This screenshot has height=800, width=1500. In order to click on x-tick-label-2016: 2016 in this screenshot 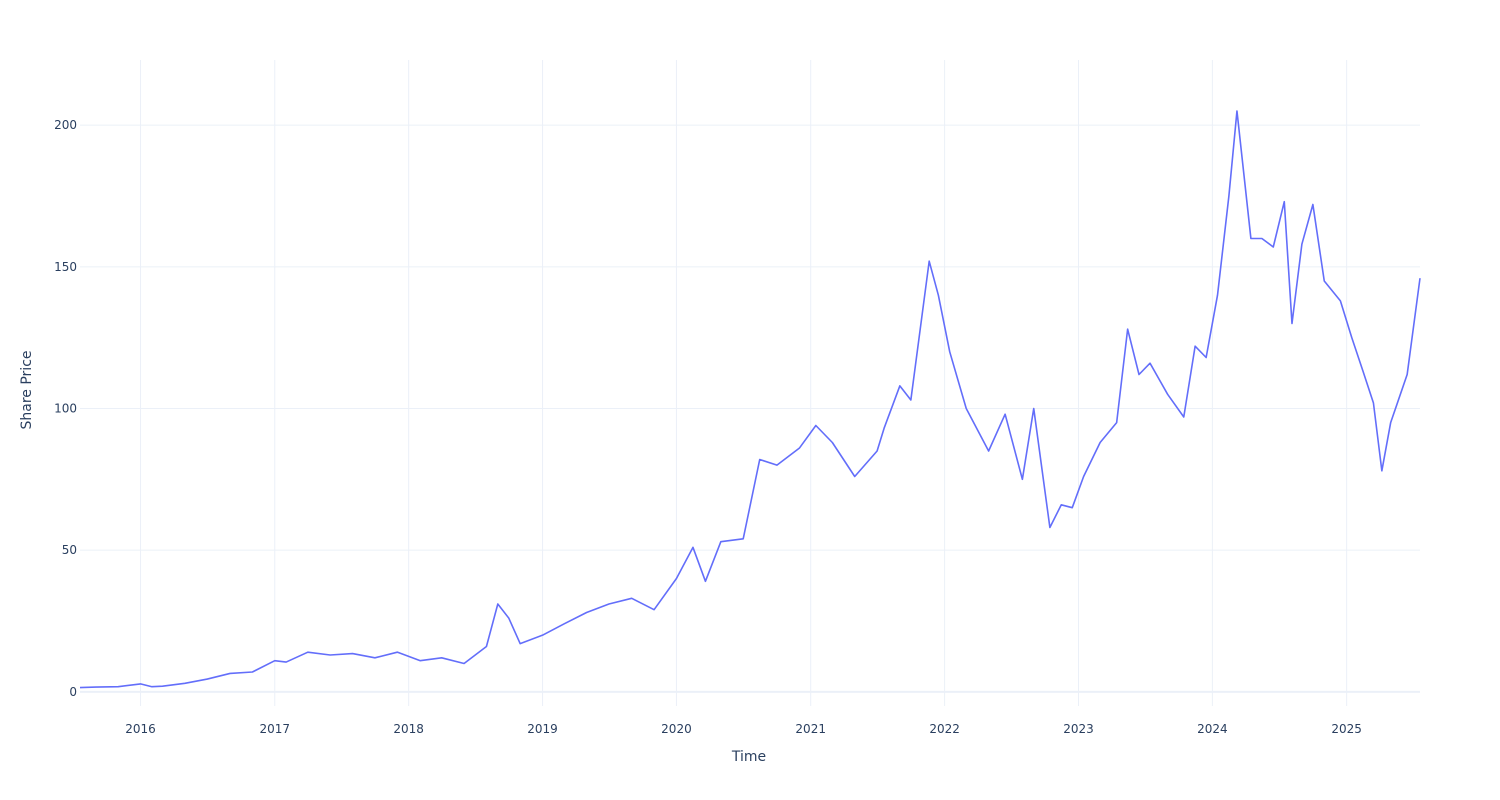, I will do `click(140, 729)`.